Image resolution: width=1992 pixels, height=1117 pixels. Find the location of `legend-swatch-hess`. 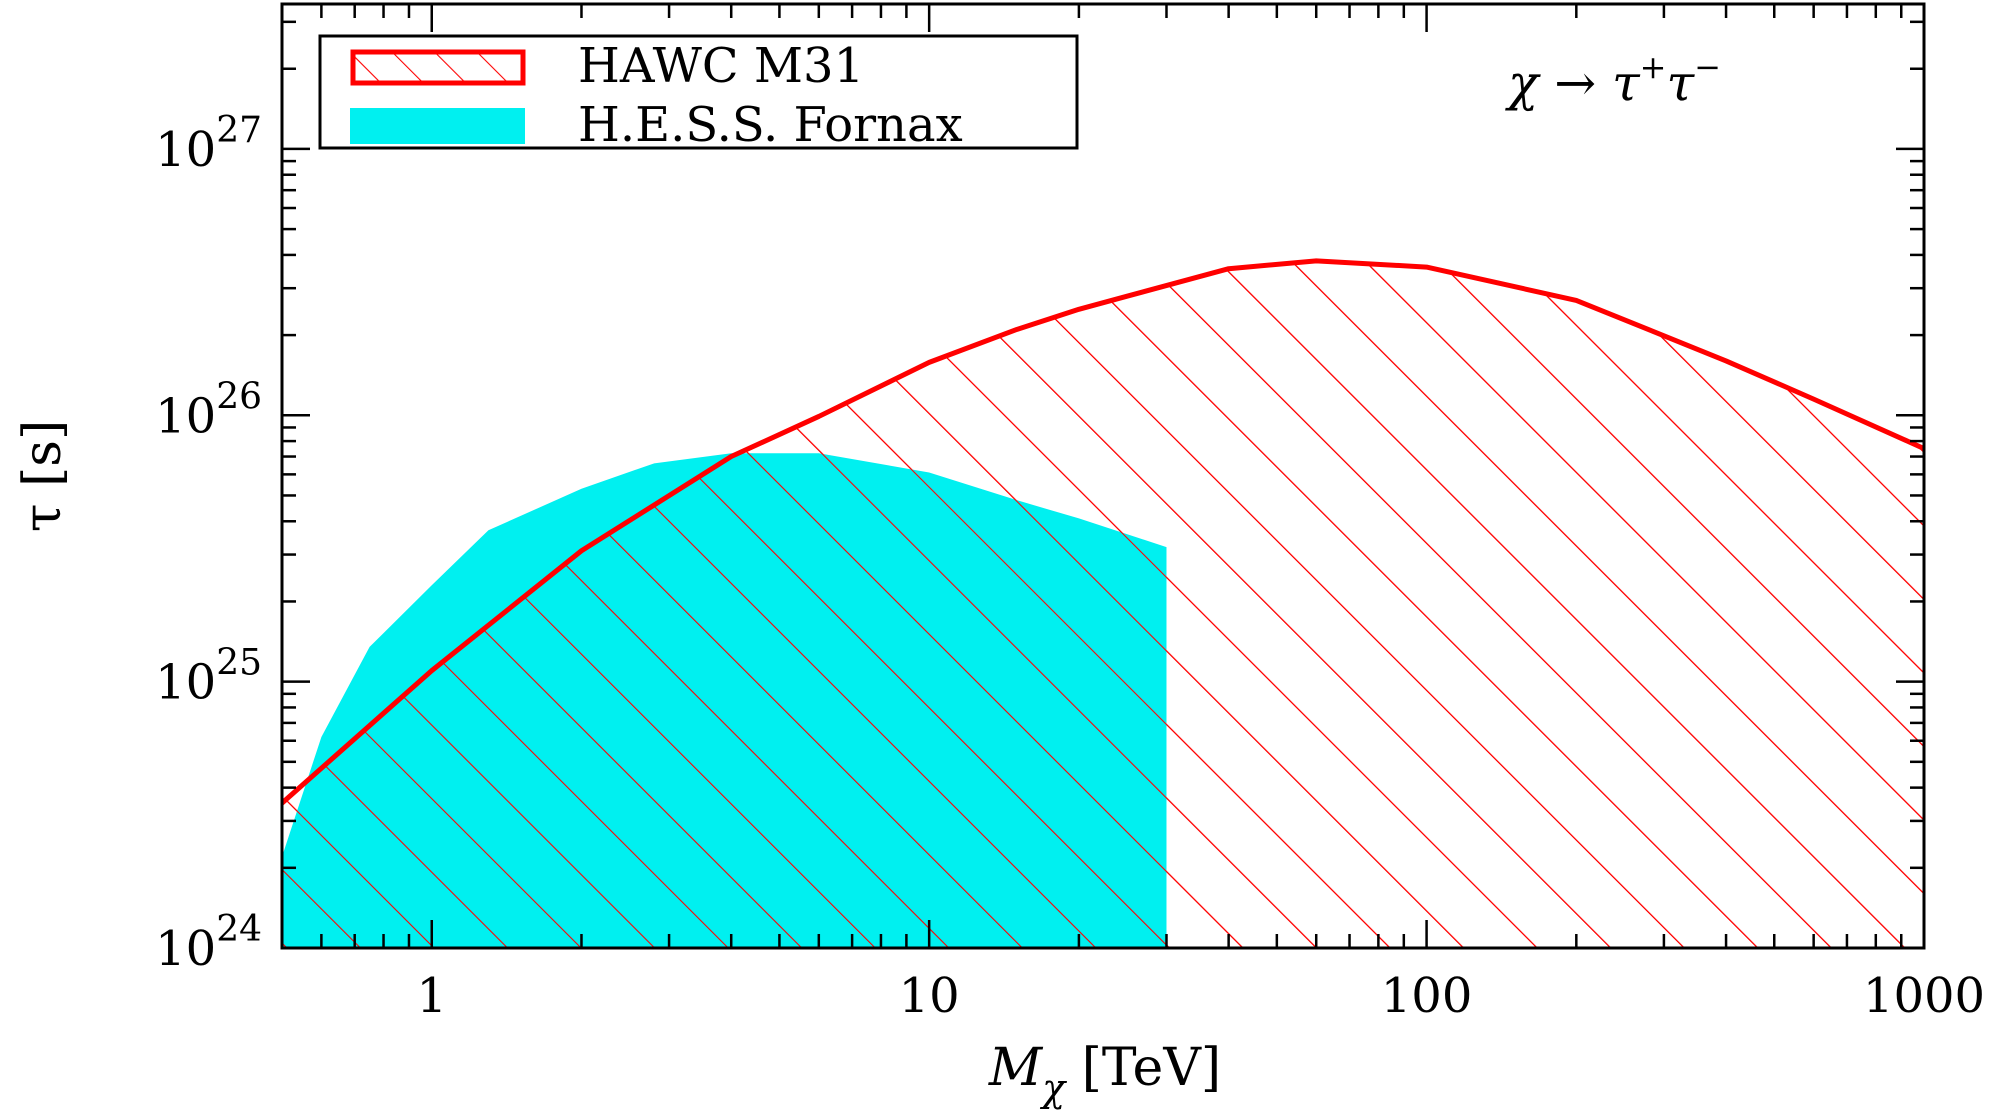

legend-swatch-hess is located at coordinates (437, 126).